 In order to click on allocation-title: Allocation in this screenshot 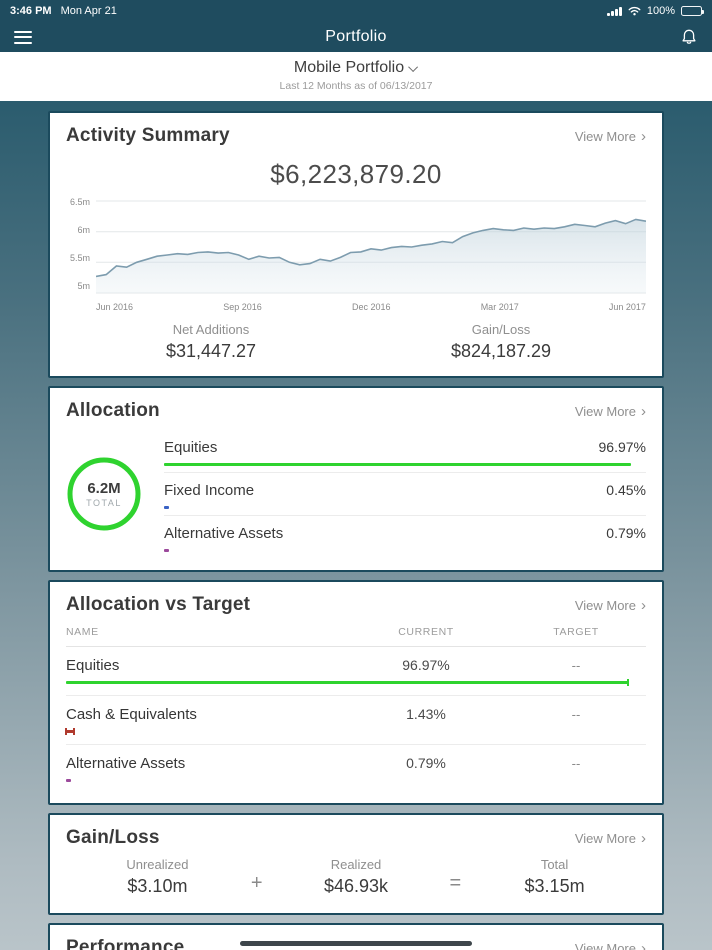, I will do `click(113, 410)`.